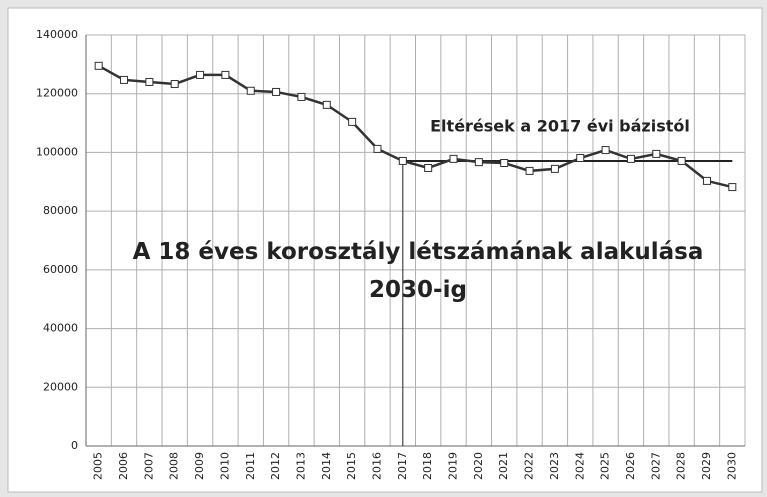 The height and width of the screenshot is (497, 767). I want to click on x-tick-label: 2027, so click(655, 466).